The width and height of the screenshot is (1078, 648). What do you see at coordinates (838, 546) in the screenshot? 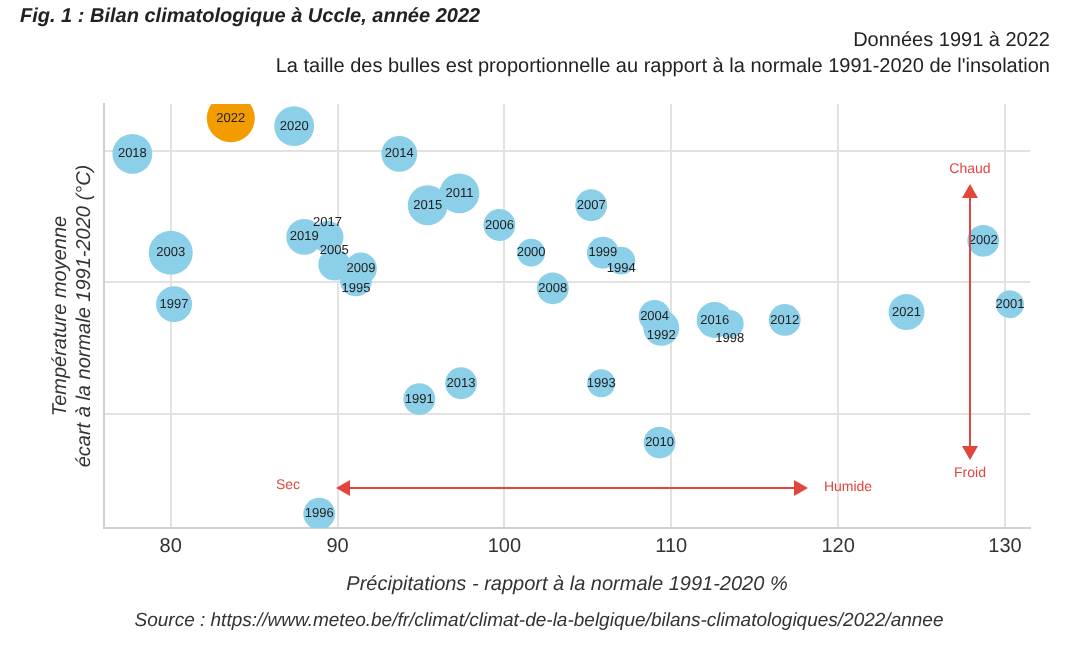
I see `x-tick-label: 120` at bounding box center [838, 546].